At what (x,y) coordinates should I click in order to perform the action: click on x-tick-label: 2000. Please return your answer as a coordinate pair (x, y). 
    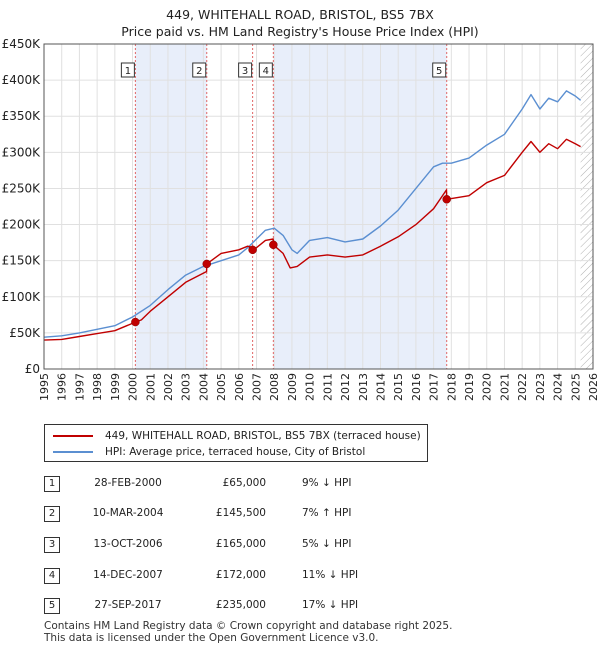
    Looking at the image, I should click on (133, 387).